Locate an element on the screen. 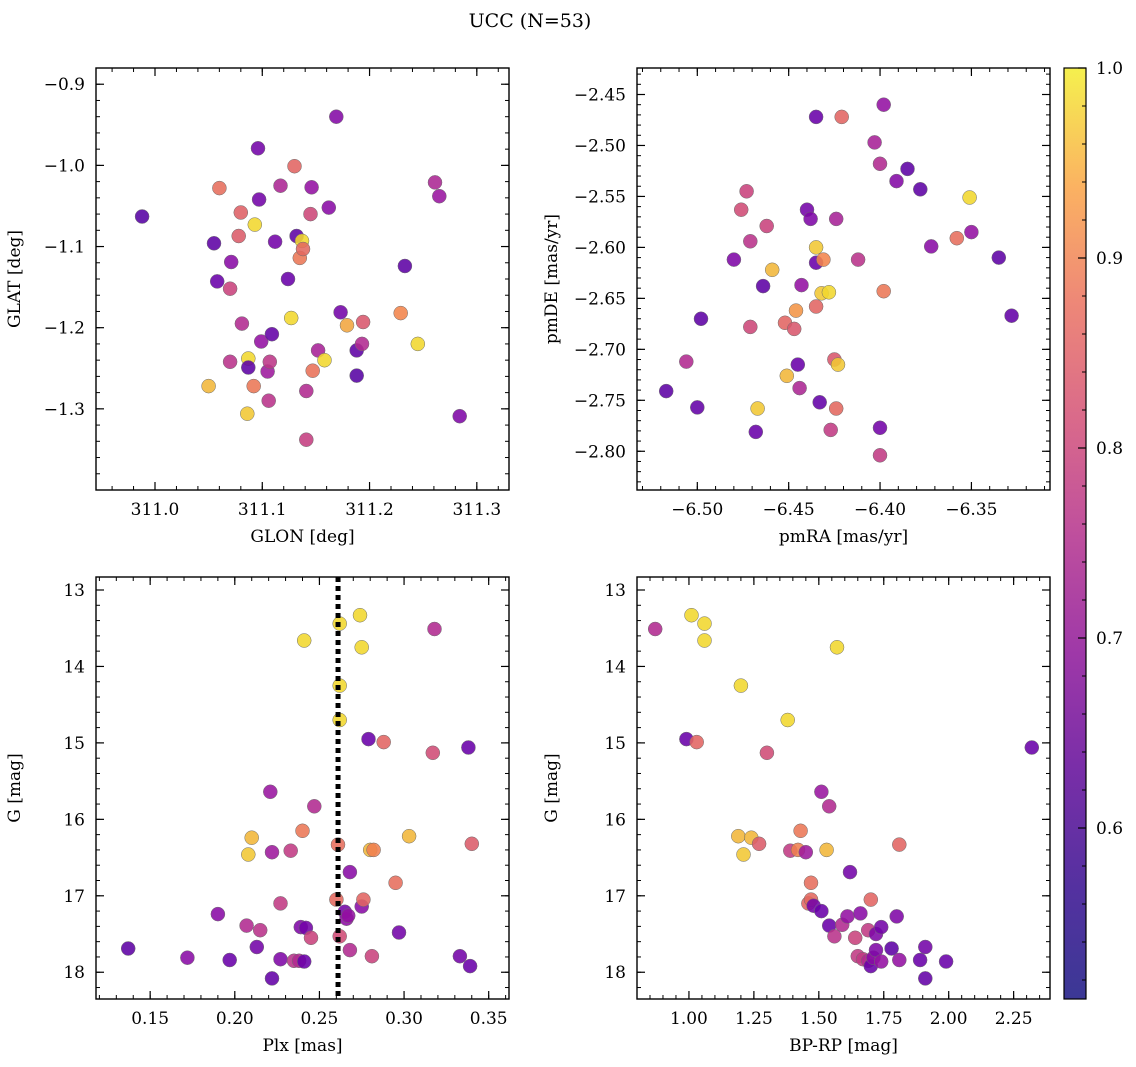 Image resolution: width=1136 pixels, height=1067 pixels. x-tick-label: −6.45 is located at coordinates (789, 510).